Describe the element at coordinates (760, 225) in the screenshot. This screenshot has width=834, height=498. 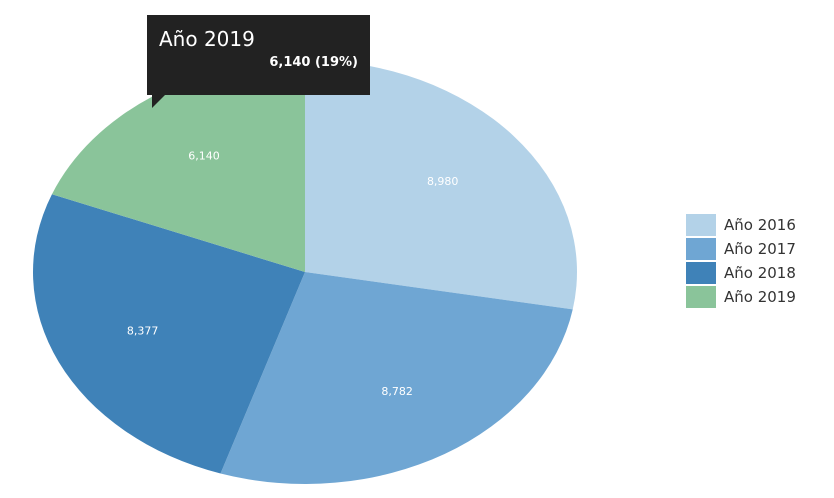
I see `legend-label: Año 2016` at that location.